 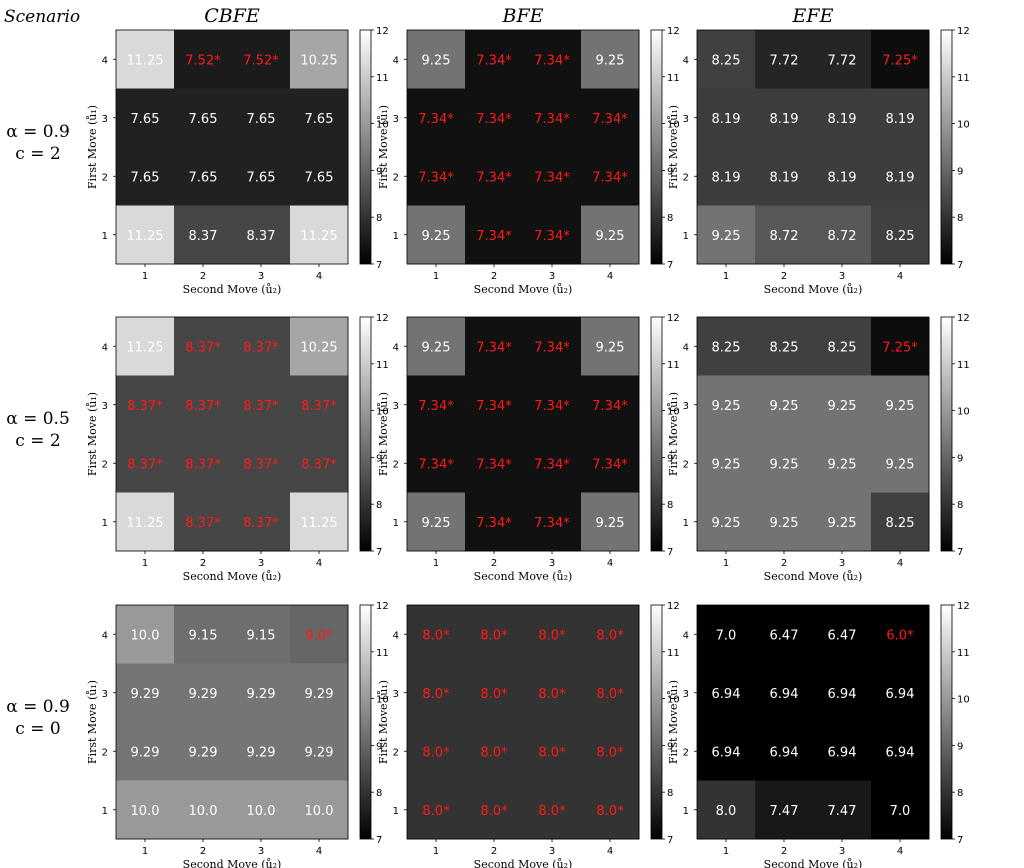 What do you see at coordinates (92, 722) in the screenshot?
I see `y-axis-label: First Move (ů₁)` at bounding box center [92, 722].